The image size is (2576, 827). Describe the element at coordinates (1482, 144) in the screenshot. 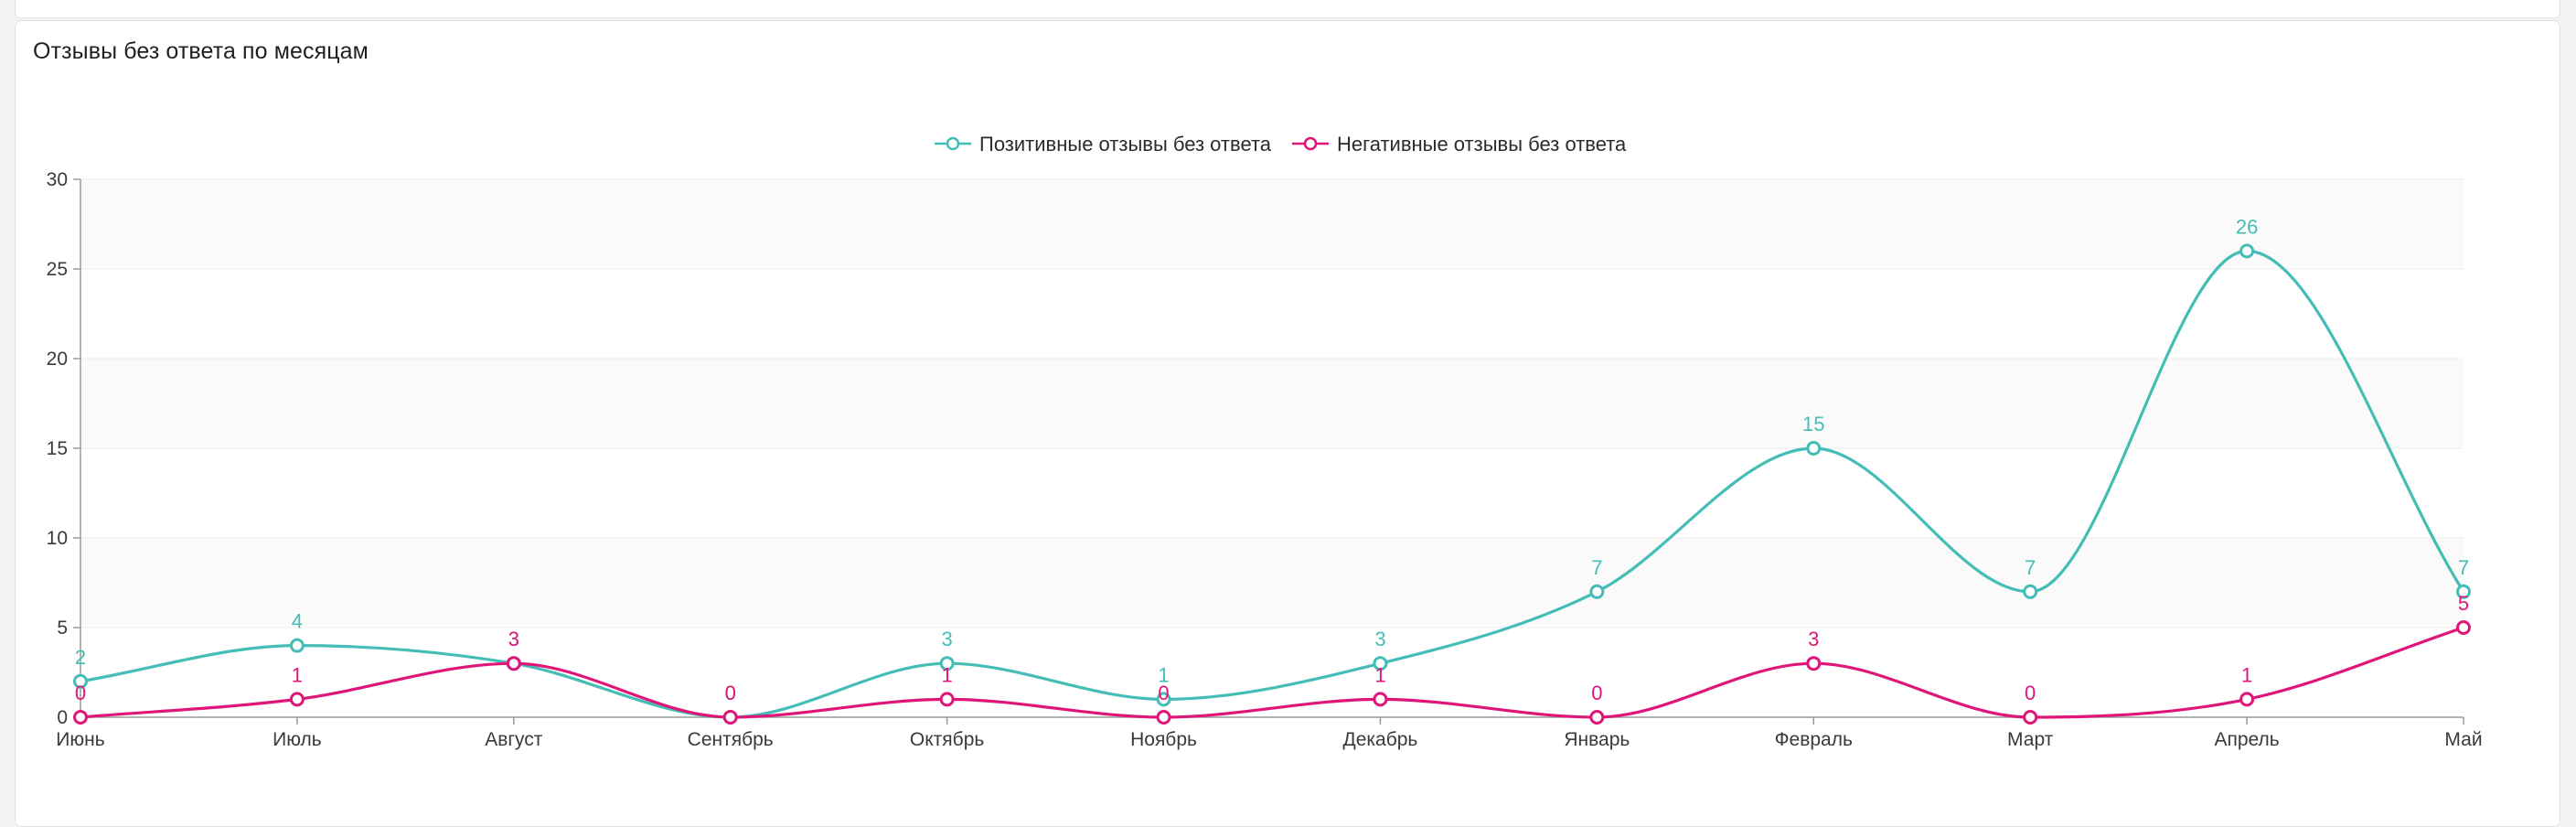

I see `legend-label: Негативные отзывы без ответа` at that location.